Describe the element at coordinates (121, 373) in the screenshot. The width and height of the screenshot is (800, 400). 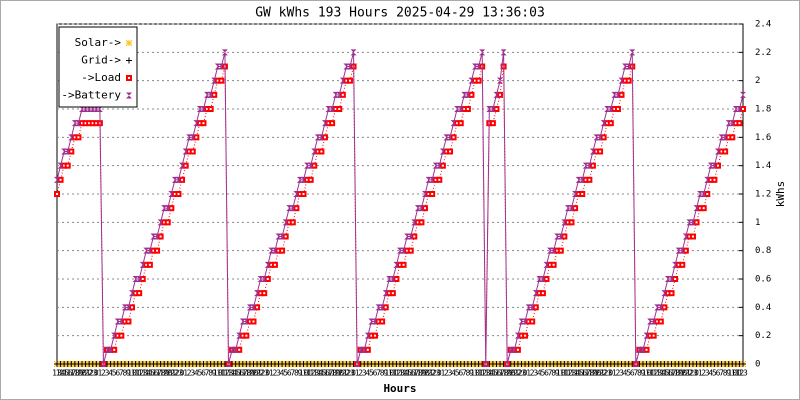
I see `x-tick-label: 7` at that location.